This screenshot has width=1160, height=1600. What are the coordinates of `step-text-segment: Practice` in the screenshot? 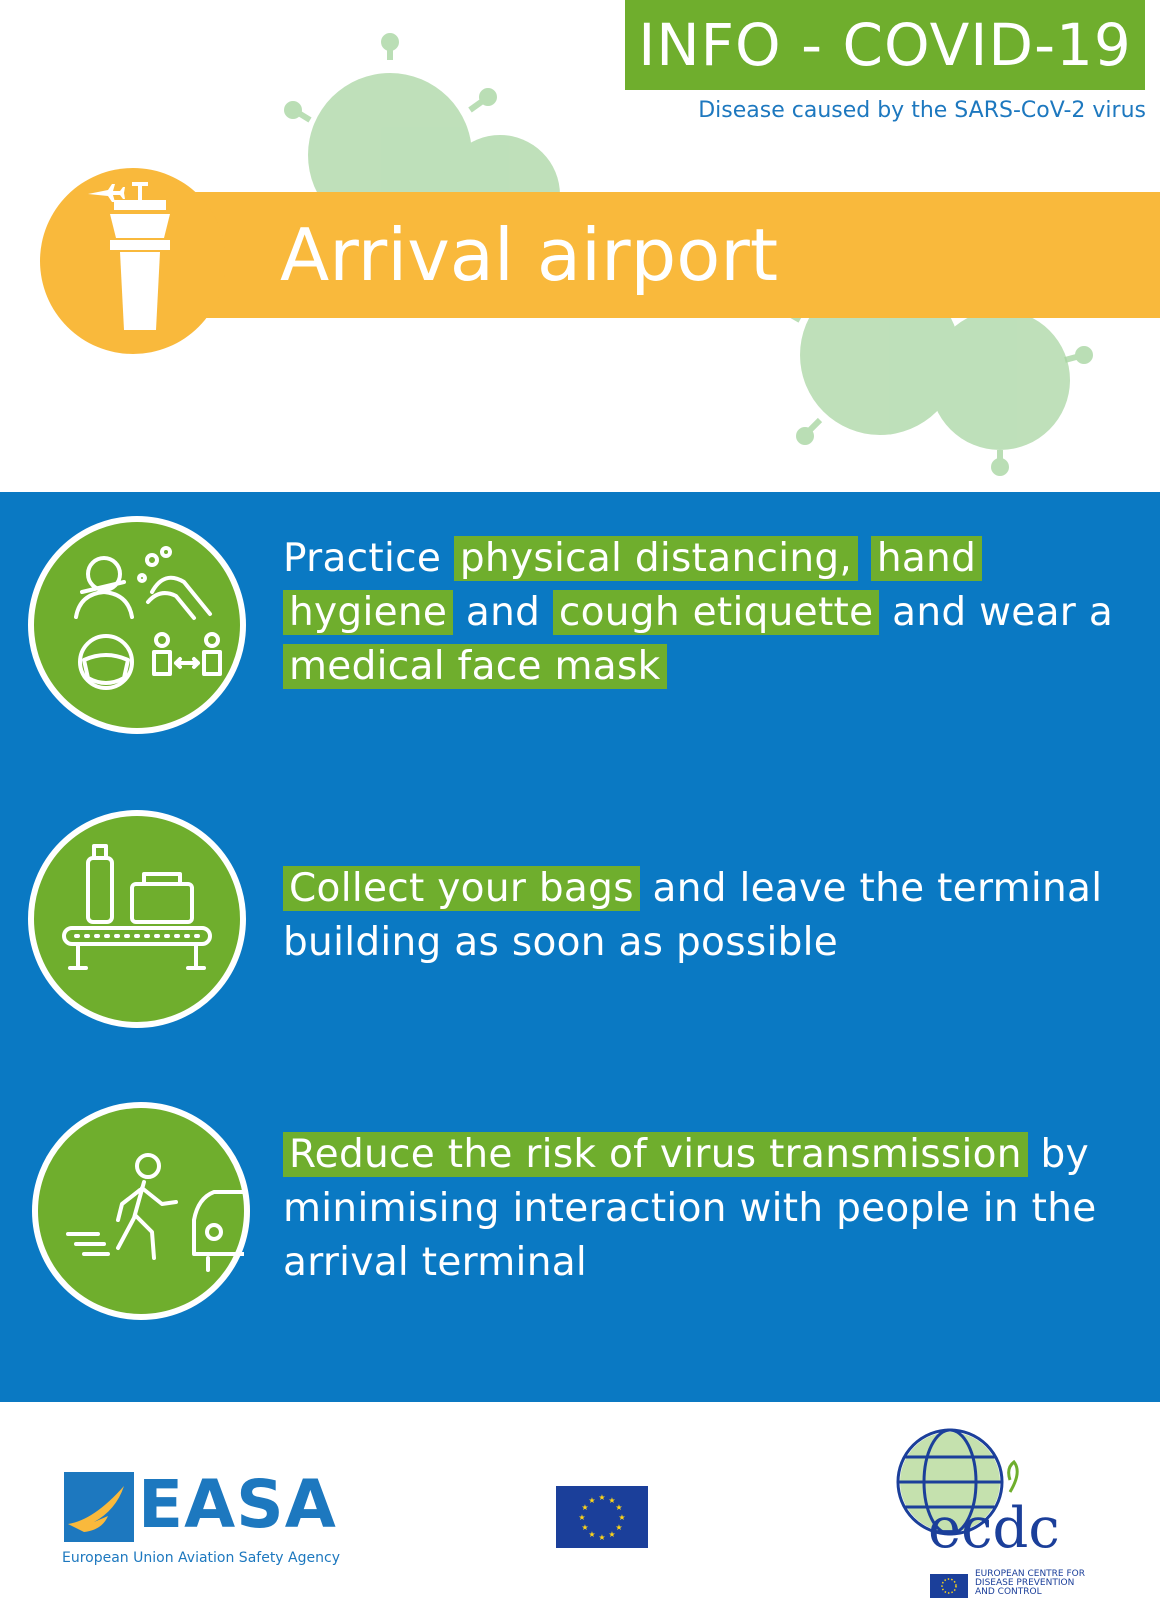 It's located at (368, 558).